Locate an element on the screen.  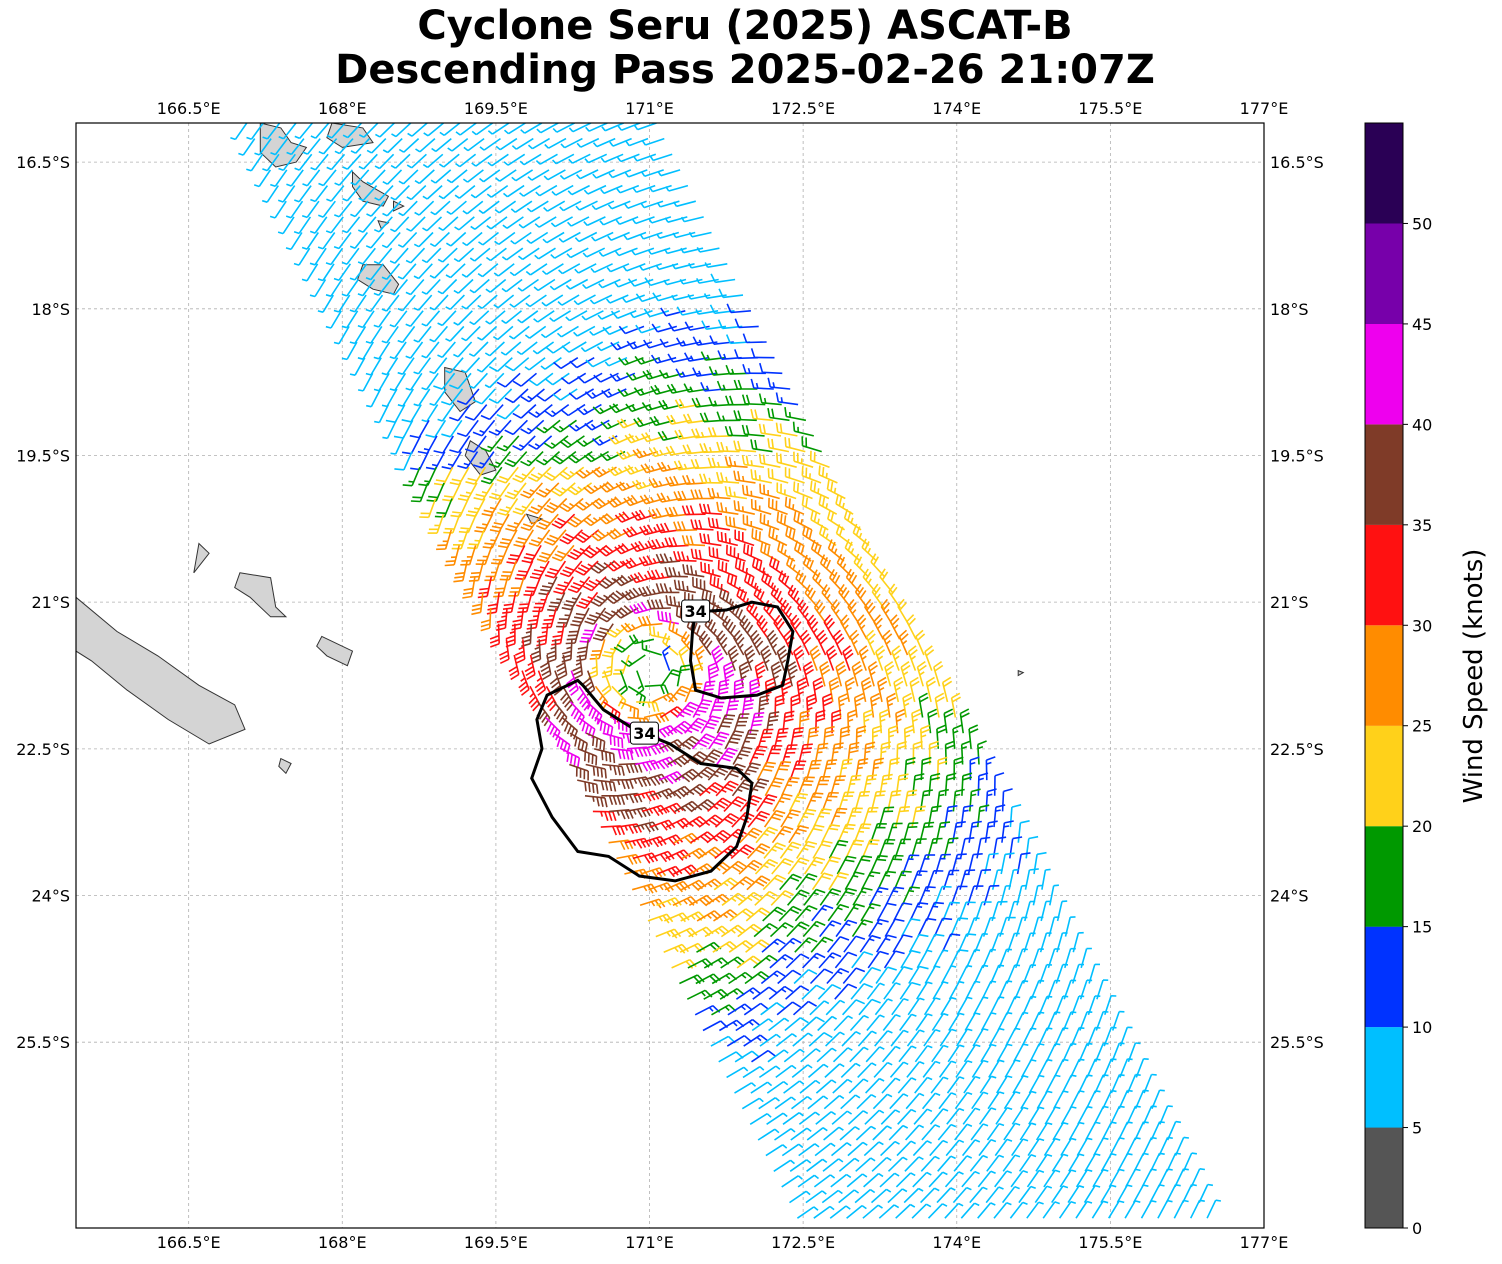
lat-tick-label-right: 22.5°S is located at coordinates (1297, 749).